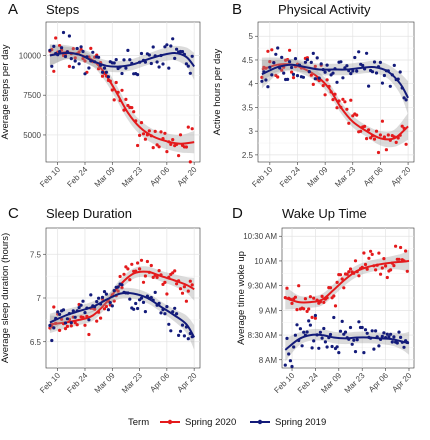  Describe the element at coordinates (227, 422) in the screenshot. I see `legend: Term Spring 2020 Spring 2019` at that location.